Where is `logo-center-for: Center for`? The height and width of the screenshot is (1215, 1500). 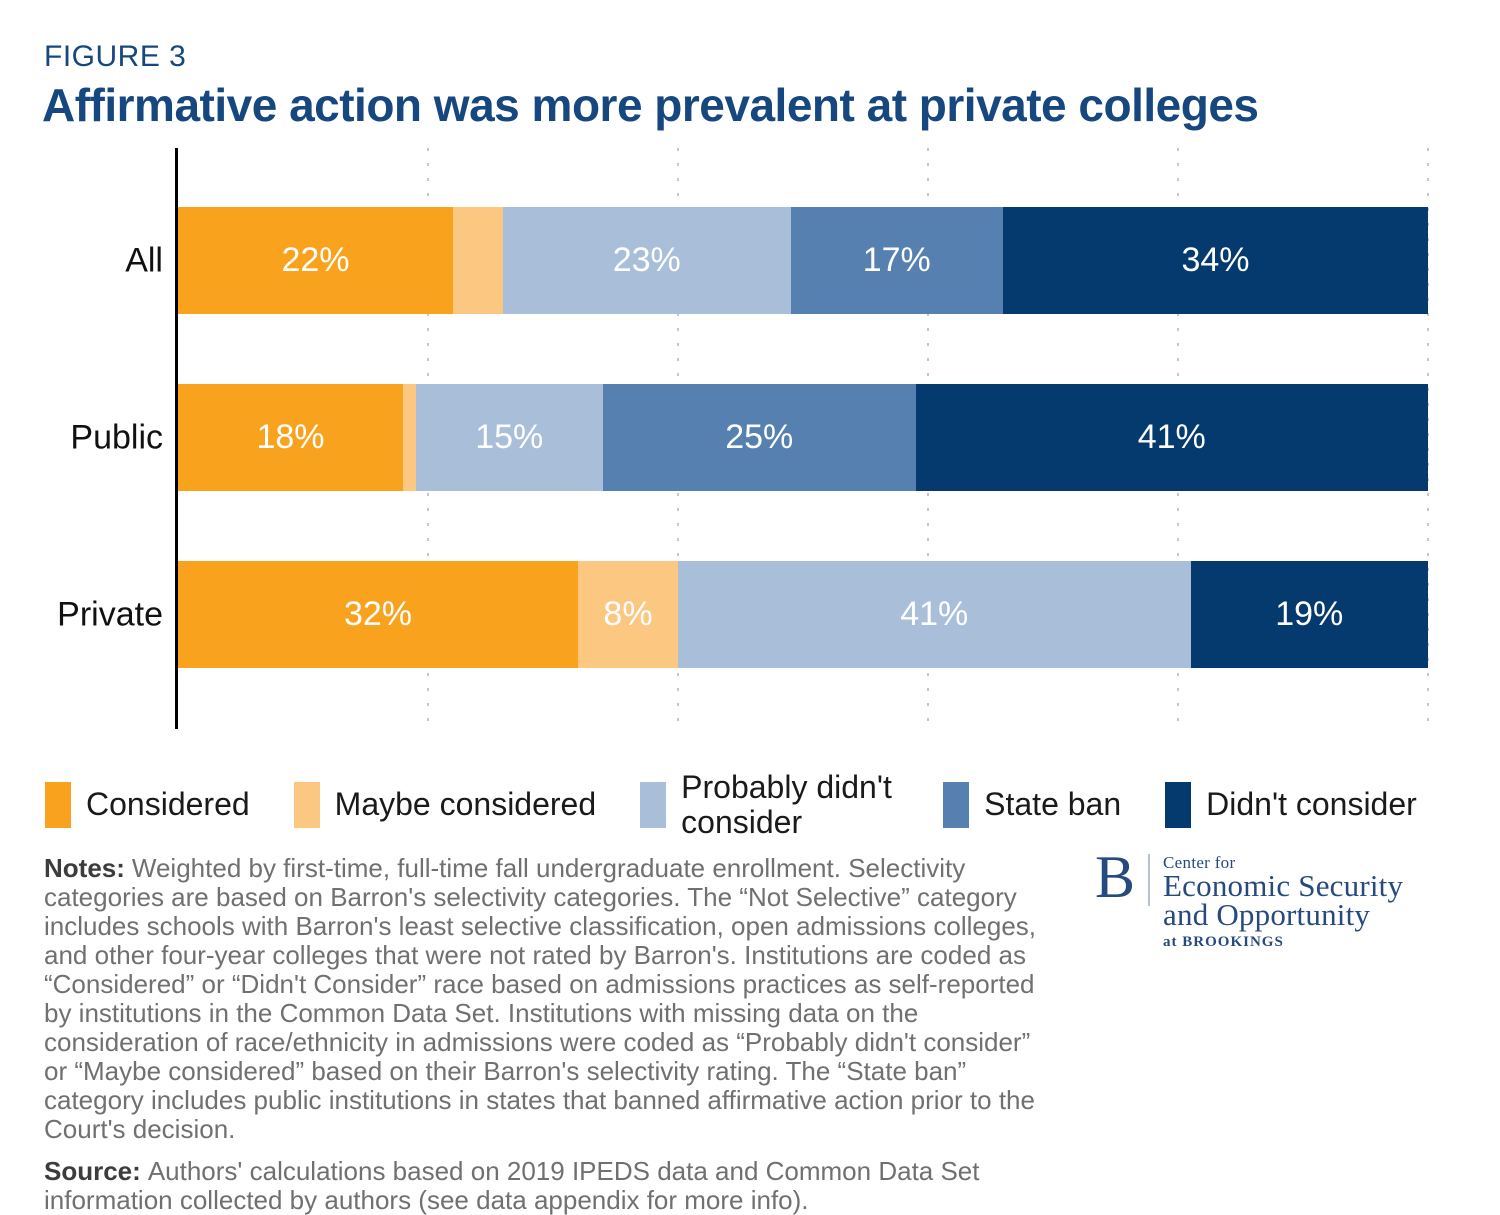
logo-center-for: Center for is located at coordinates (1199, 862).